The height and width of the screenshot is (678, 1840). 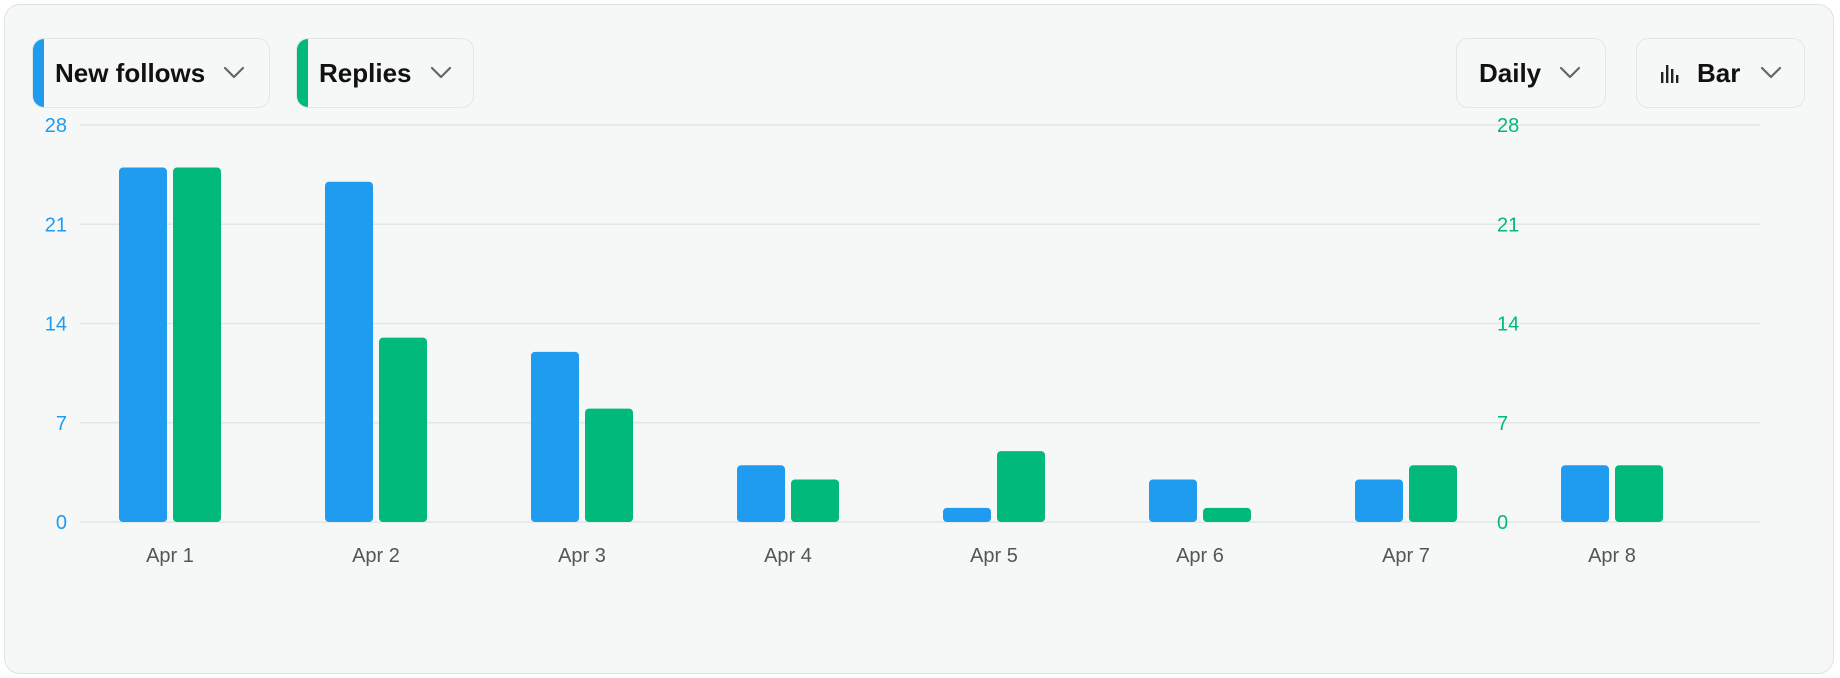 I want to click on x-tick-label: Apr 7, so click(x=1406, y=556).